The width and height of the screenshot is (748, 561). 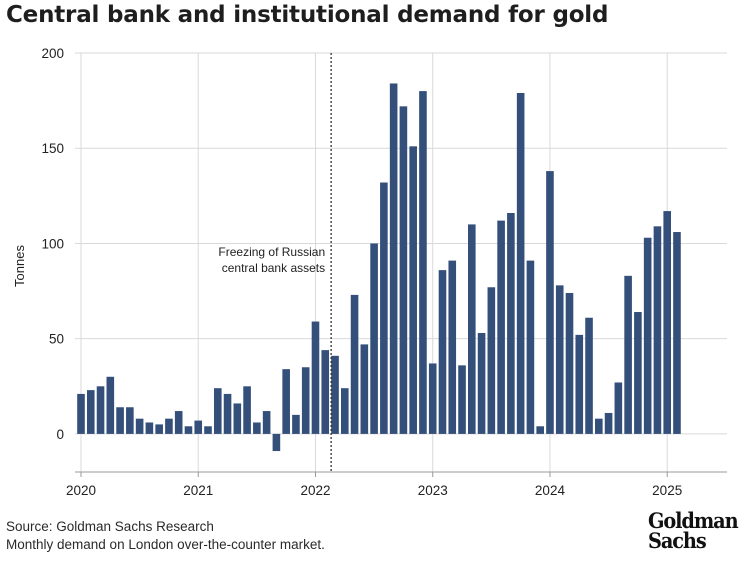 I want to click on x-tick-label: 2025, so click(x=667, y=490).